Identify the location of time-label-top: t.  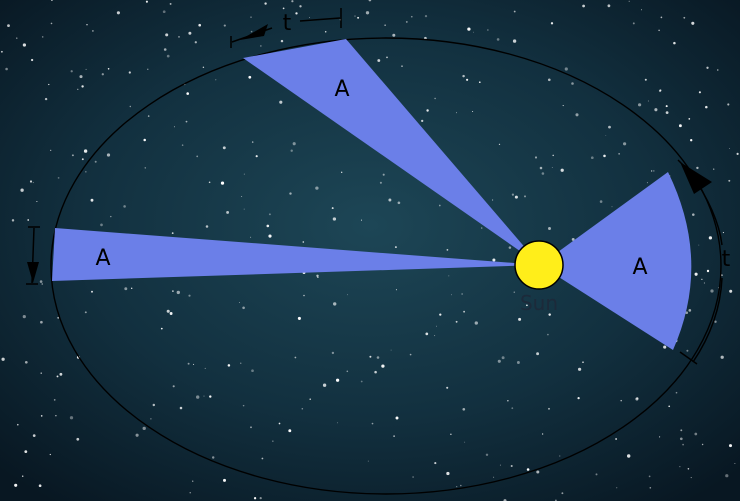
(287, 23).